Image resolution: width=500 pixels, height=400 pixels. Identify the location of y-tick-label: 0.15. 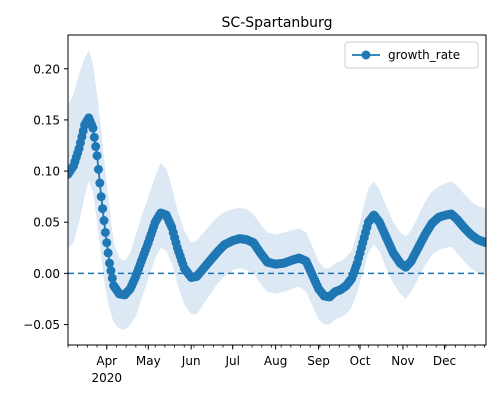
(46, 120).